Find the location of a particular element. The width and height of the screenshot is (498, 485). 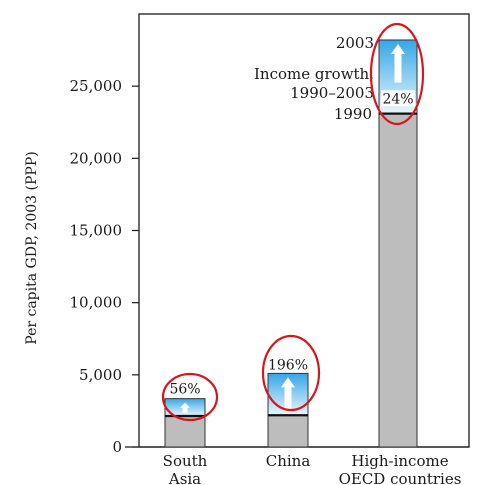

x-category-label: High-income is located at coordinates (399, 461).